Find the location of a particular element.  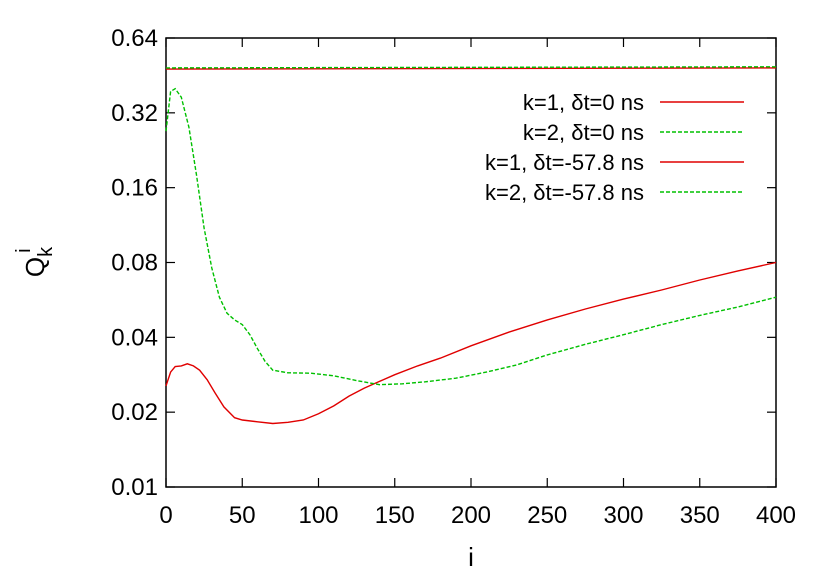

legend-entry-label: k=2, δt=-57.8 ns is located at coordinates (564, 192).